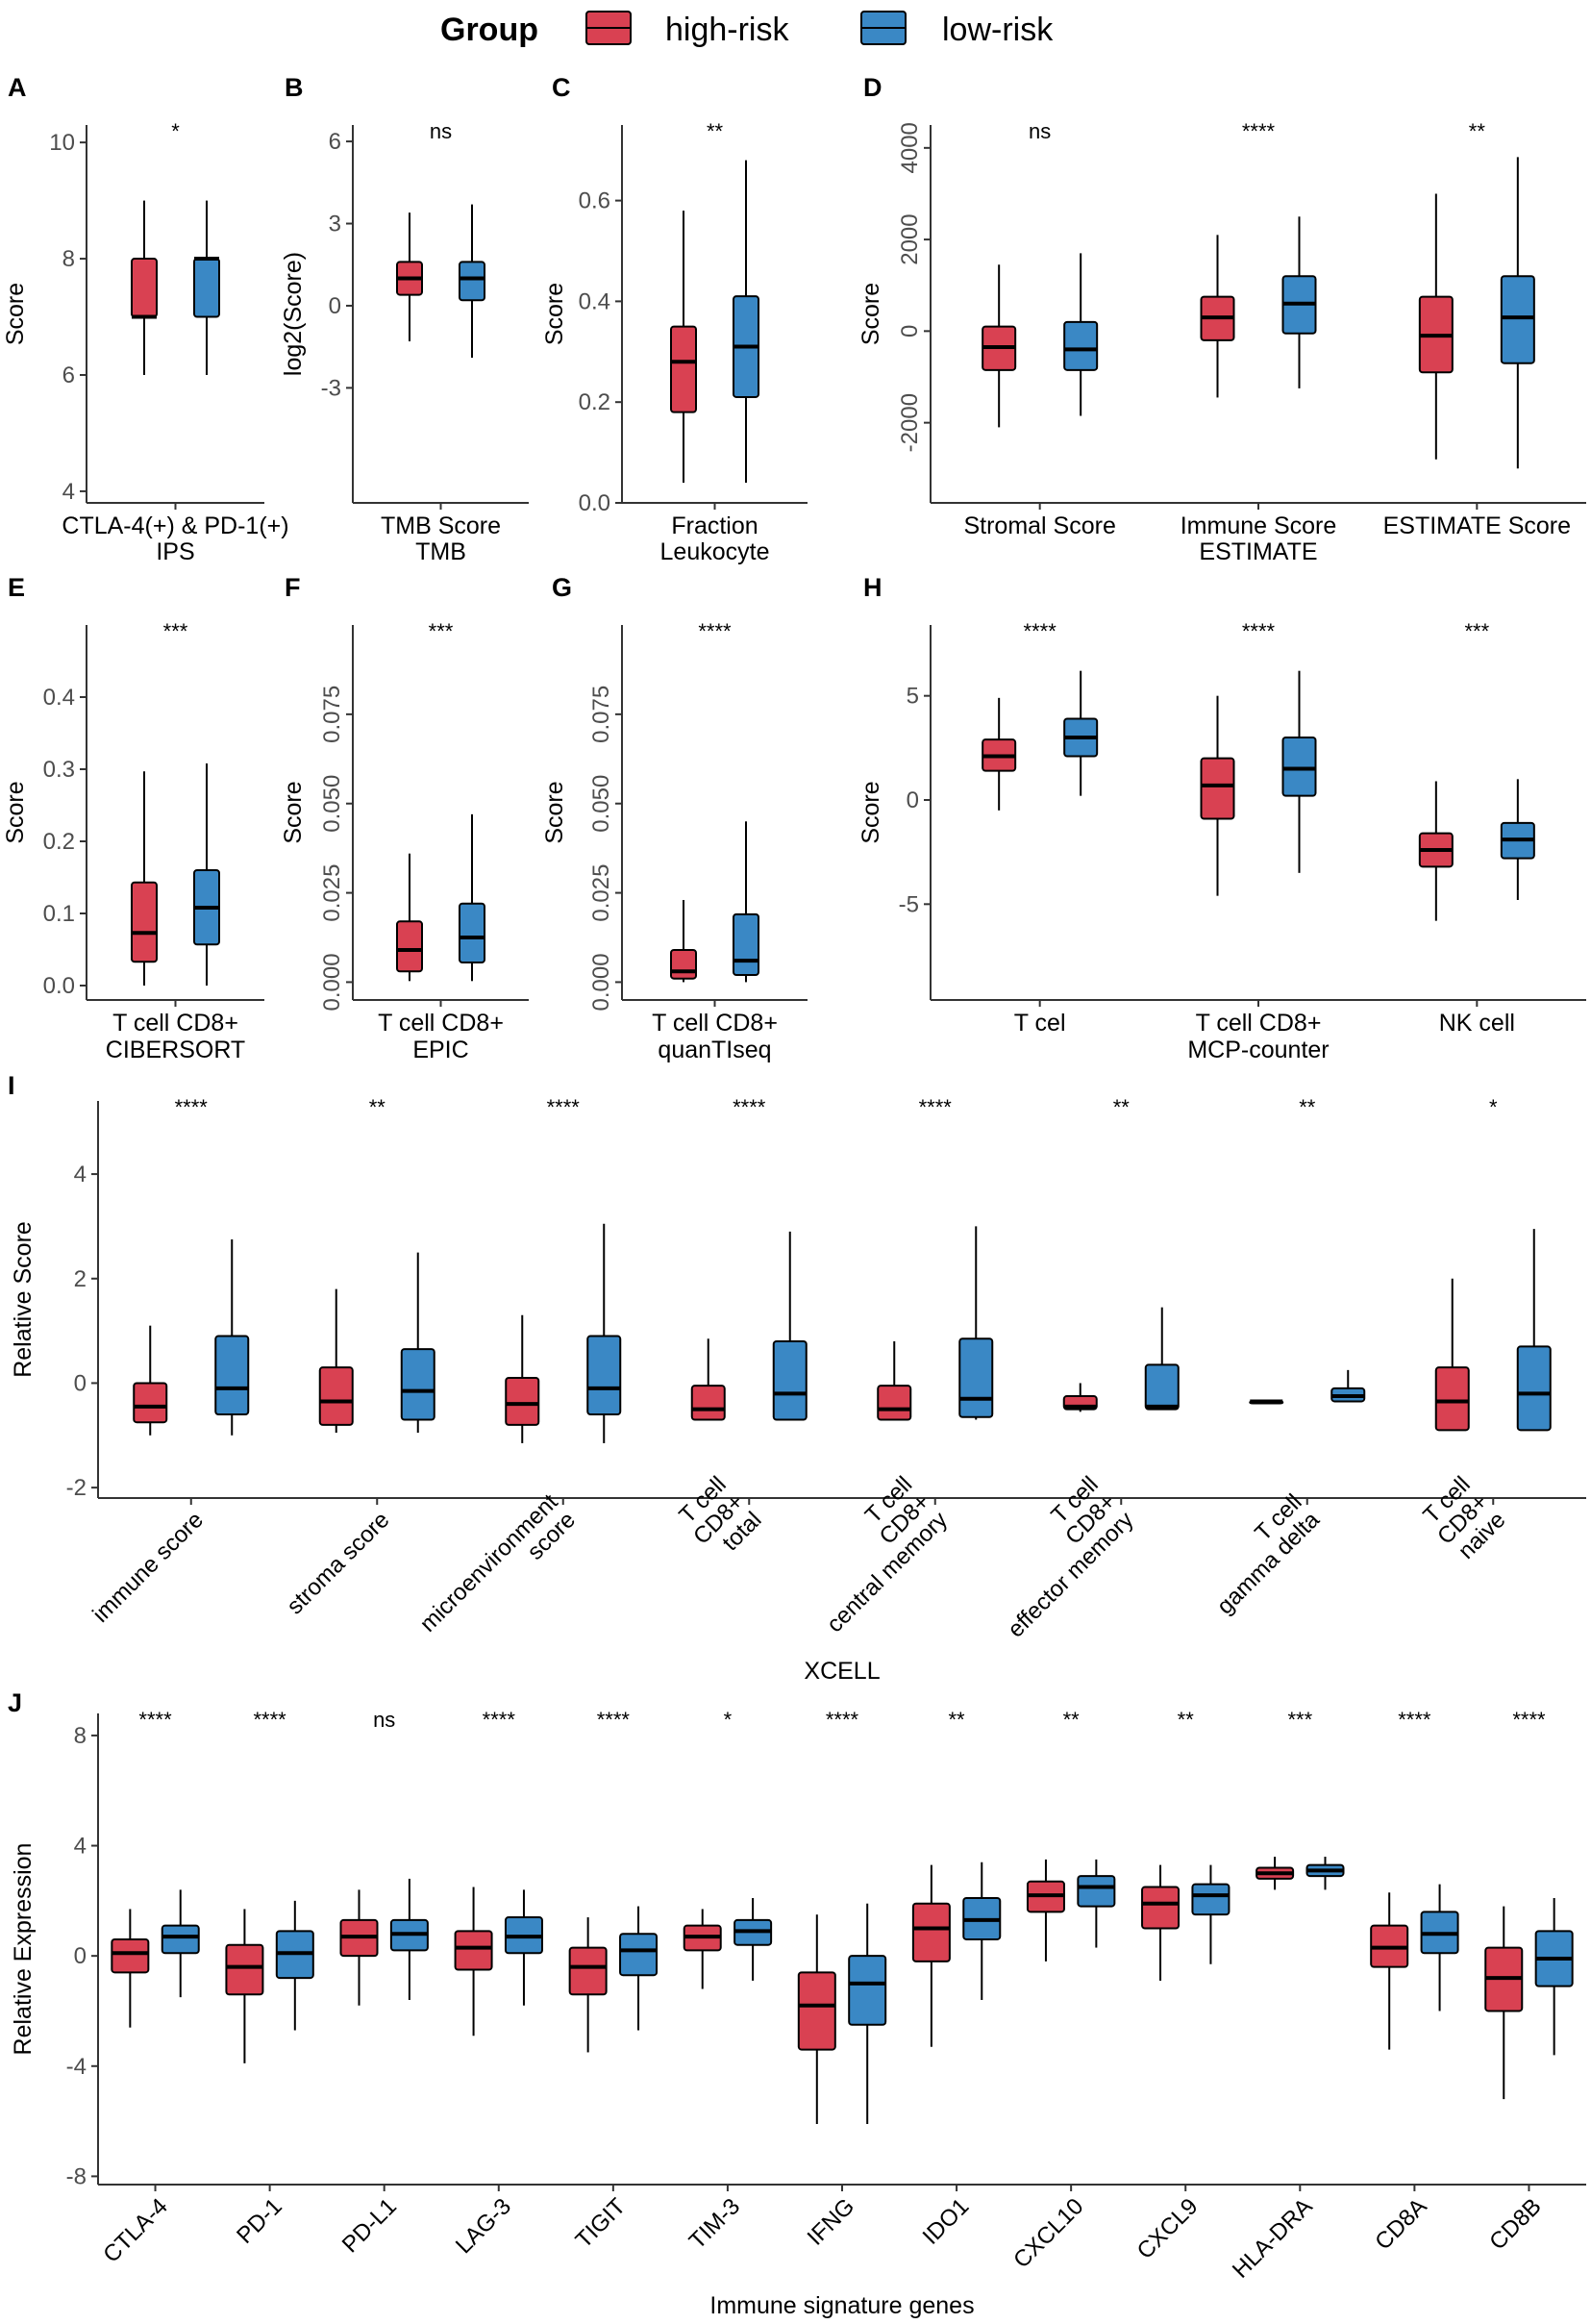 This screenshot has width=1591, height=2324. I want to click on x-axis-title: XCELL, so click(842, 1671).